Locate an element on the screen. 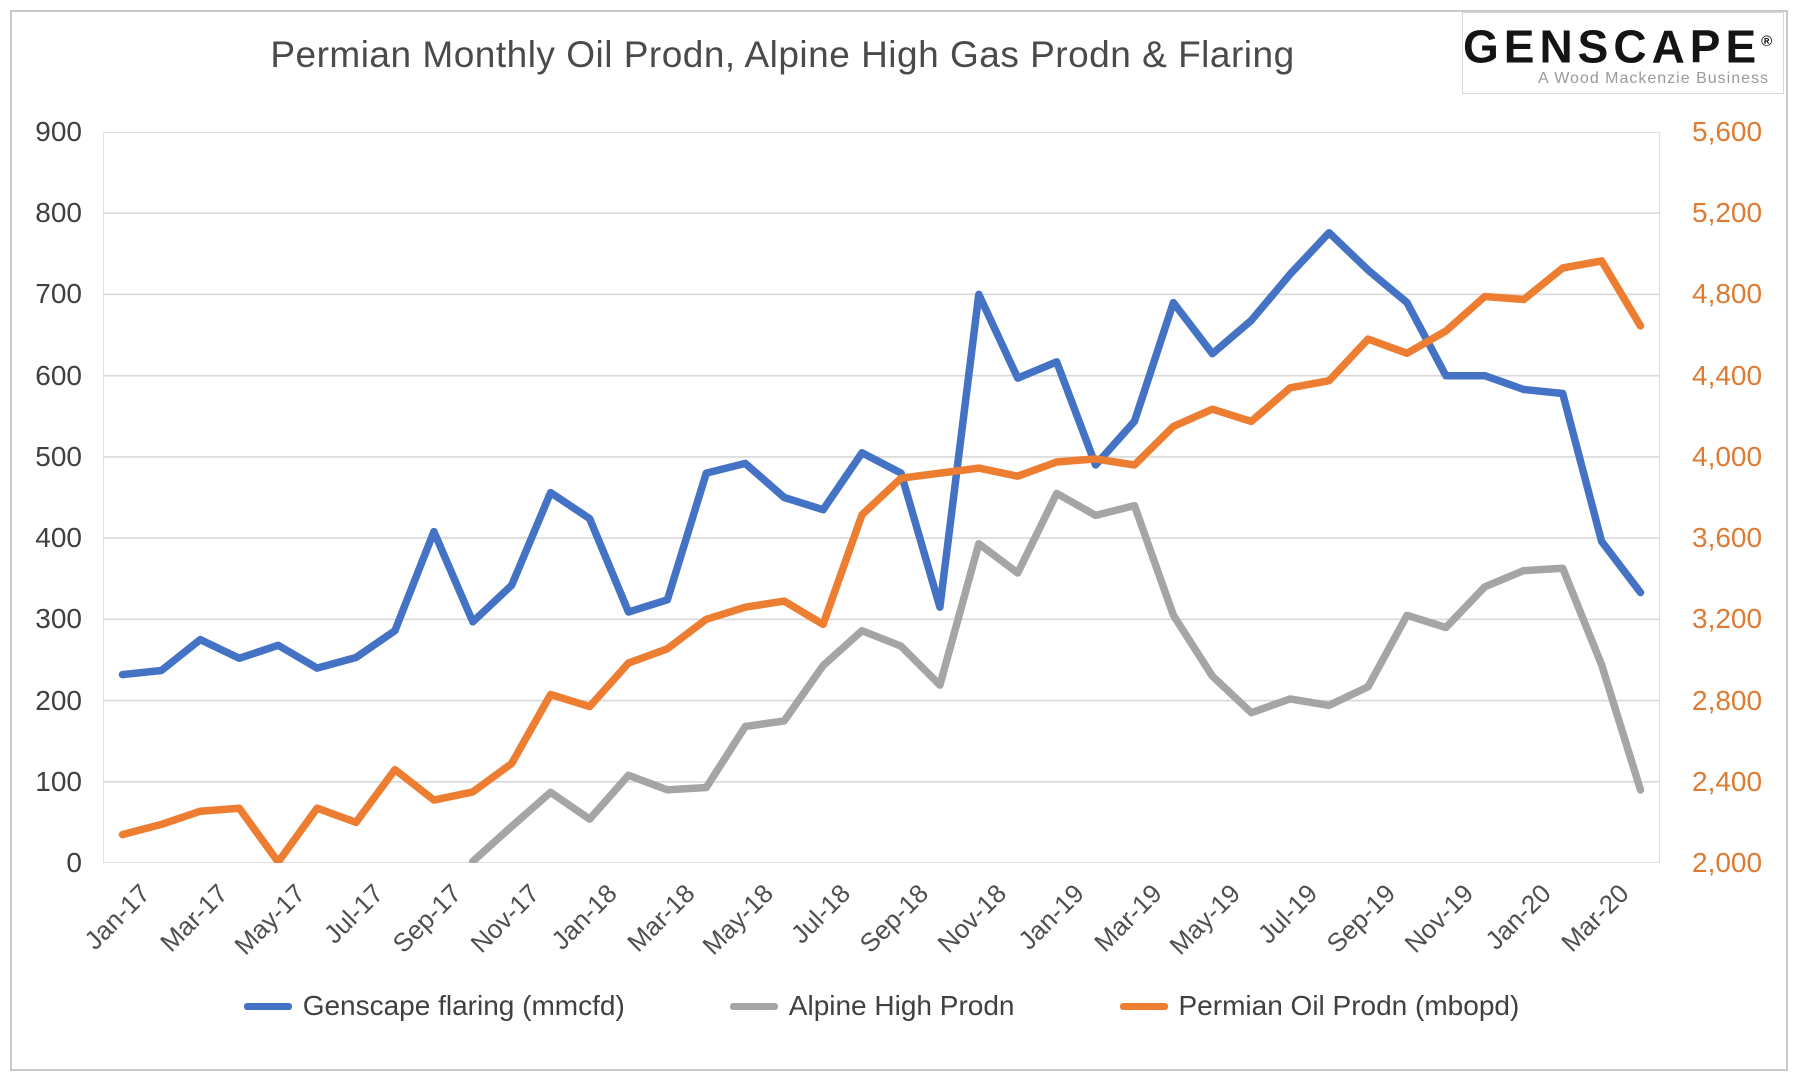  right-axis-tick-label: 3,200 is located at coordinates (1727, 619).